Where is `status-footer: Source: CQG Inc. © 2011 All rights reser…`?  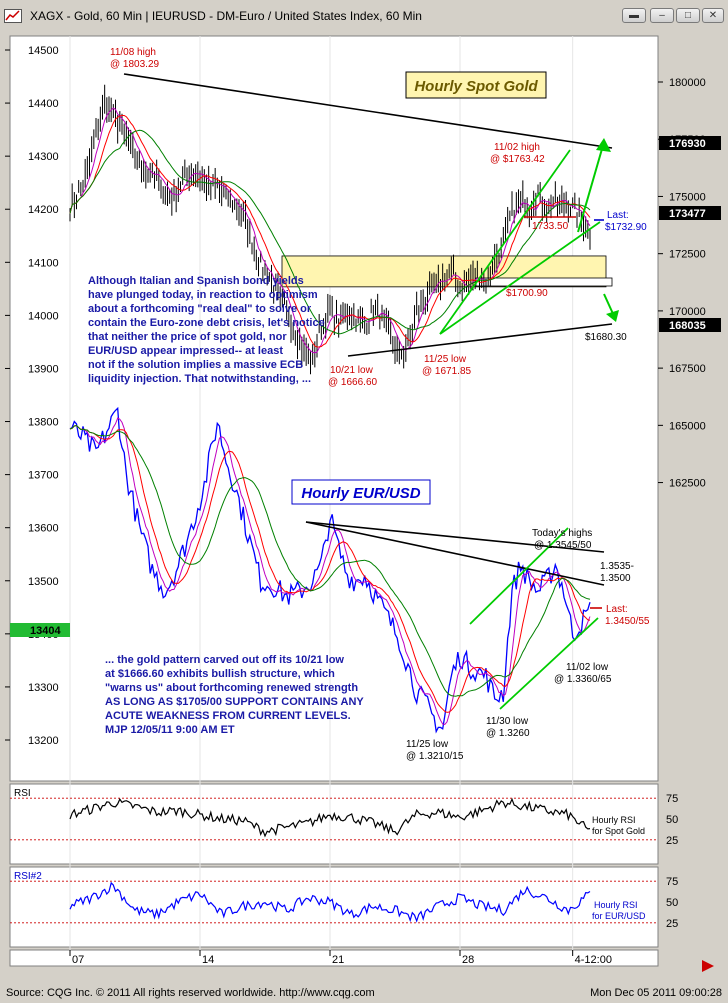 status-footer: Source: CQG Inc. © 2011 All rights reser… is located at coordinates (364, 994).